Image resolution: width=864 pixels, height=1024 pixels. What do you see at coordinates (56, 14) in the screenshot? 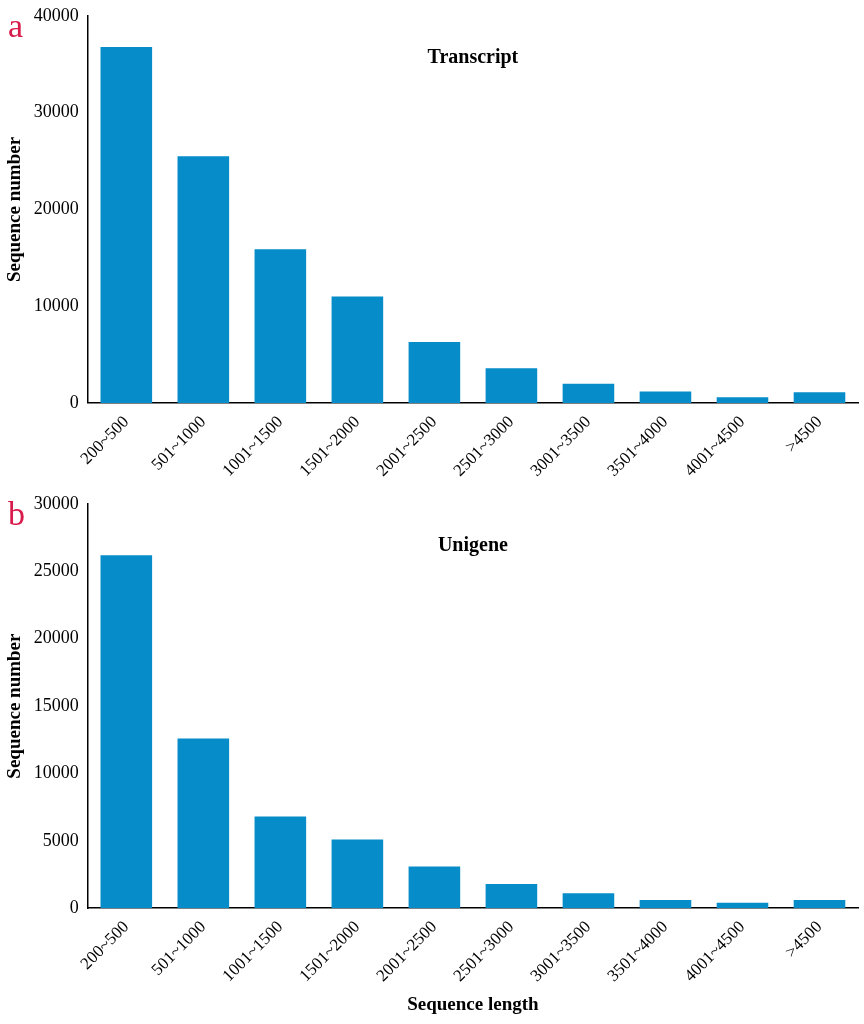
I see `y-tick-label: 40000` at bounding box center [56, 14].